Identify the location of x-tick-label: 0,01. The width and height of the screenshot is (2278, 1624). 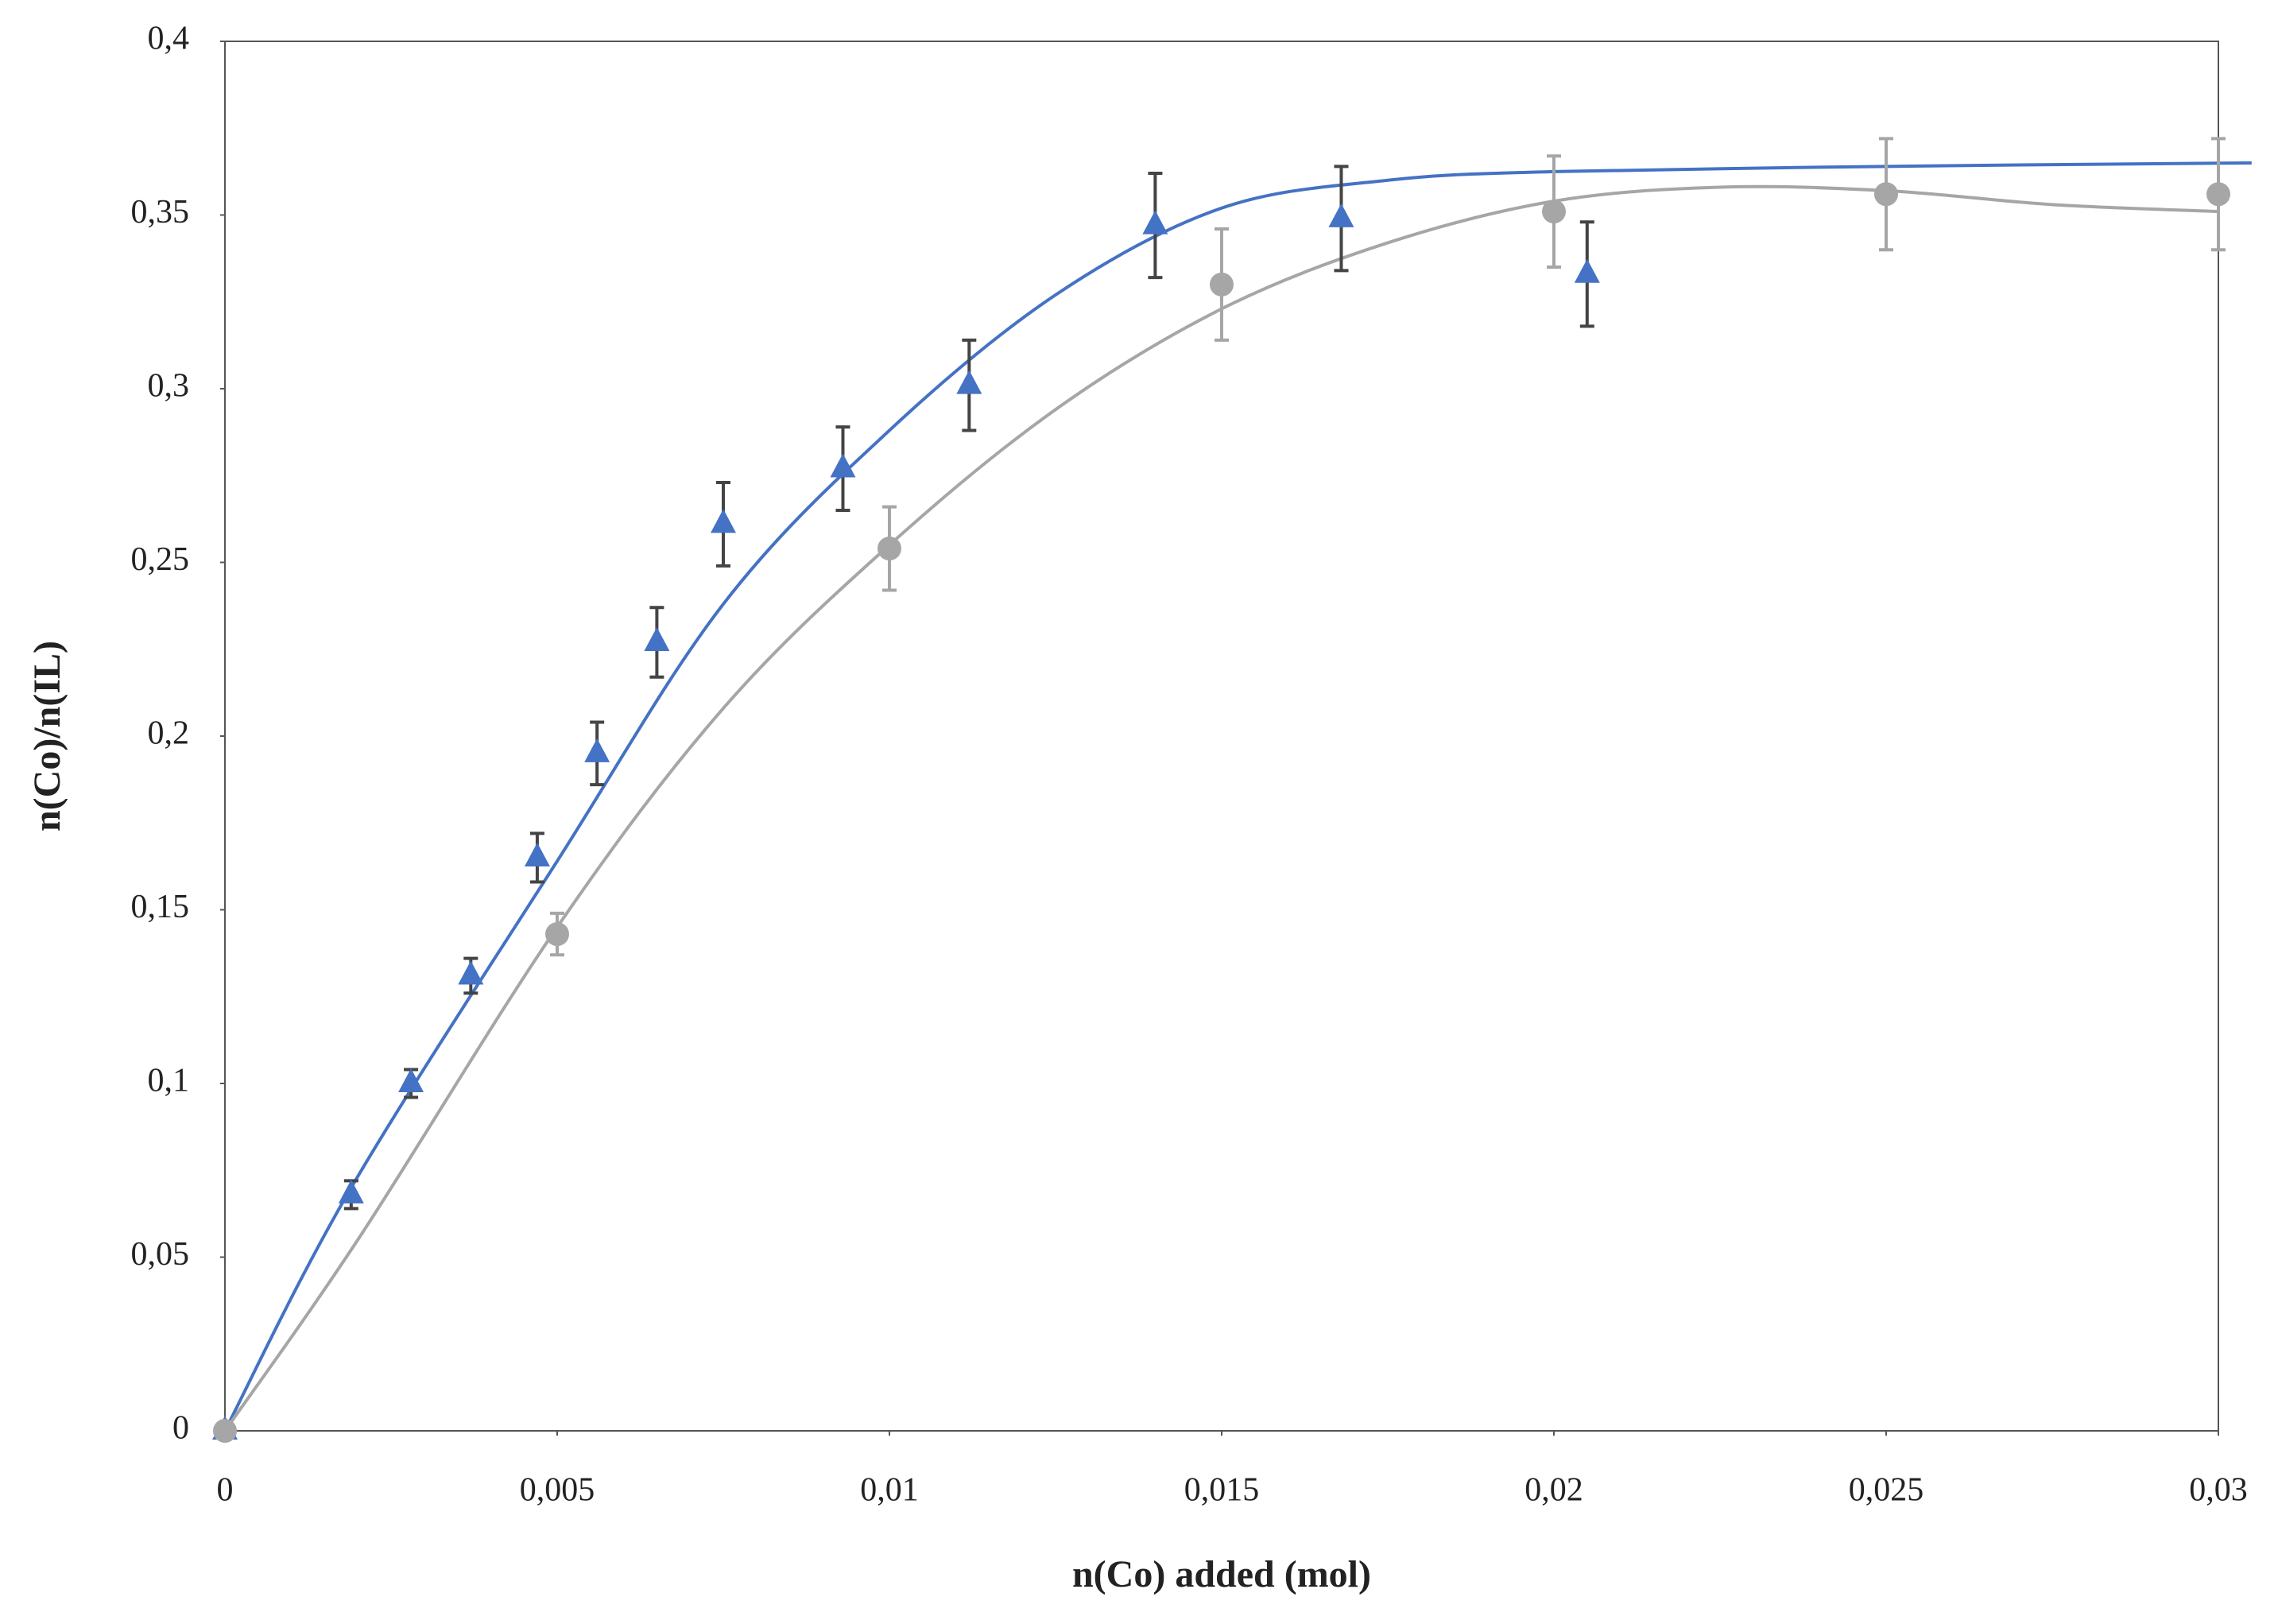
(889, 1490).